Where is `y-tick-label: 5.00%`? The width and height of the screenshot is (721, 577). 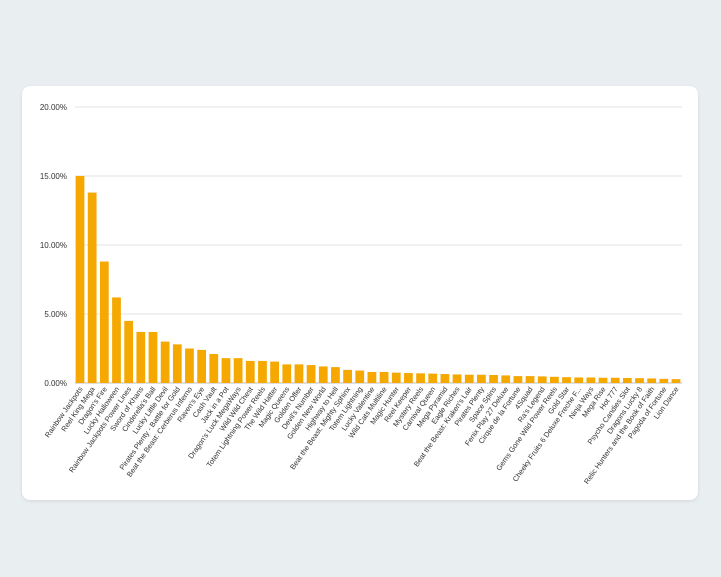 y-tick-label: 5.00% is located at coordinates (55, 314).